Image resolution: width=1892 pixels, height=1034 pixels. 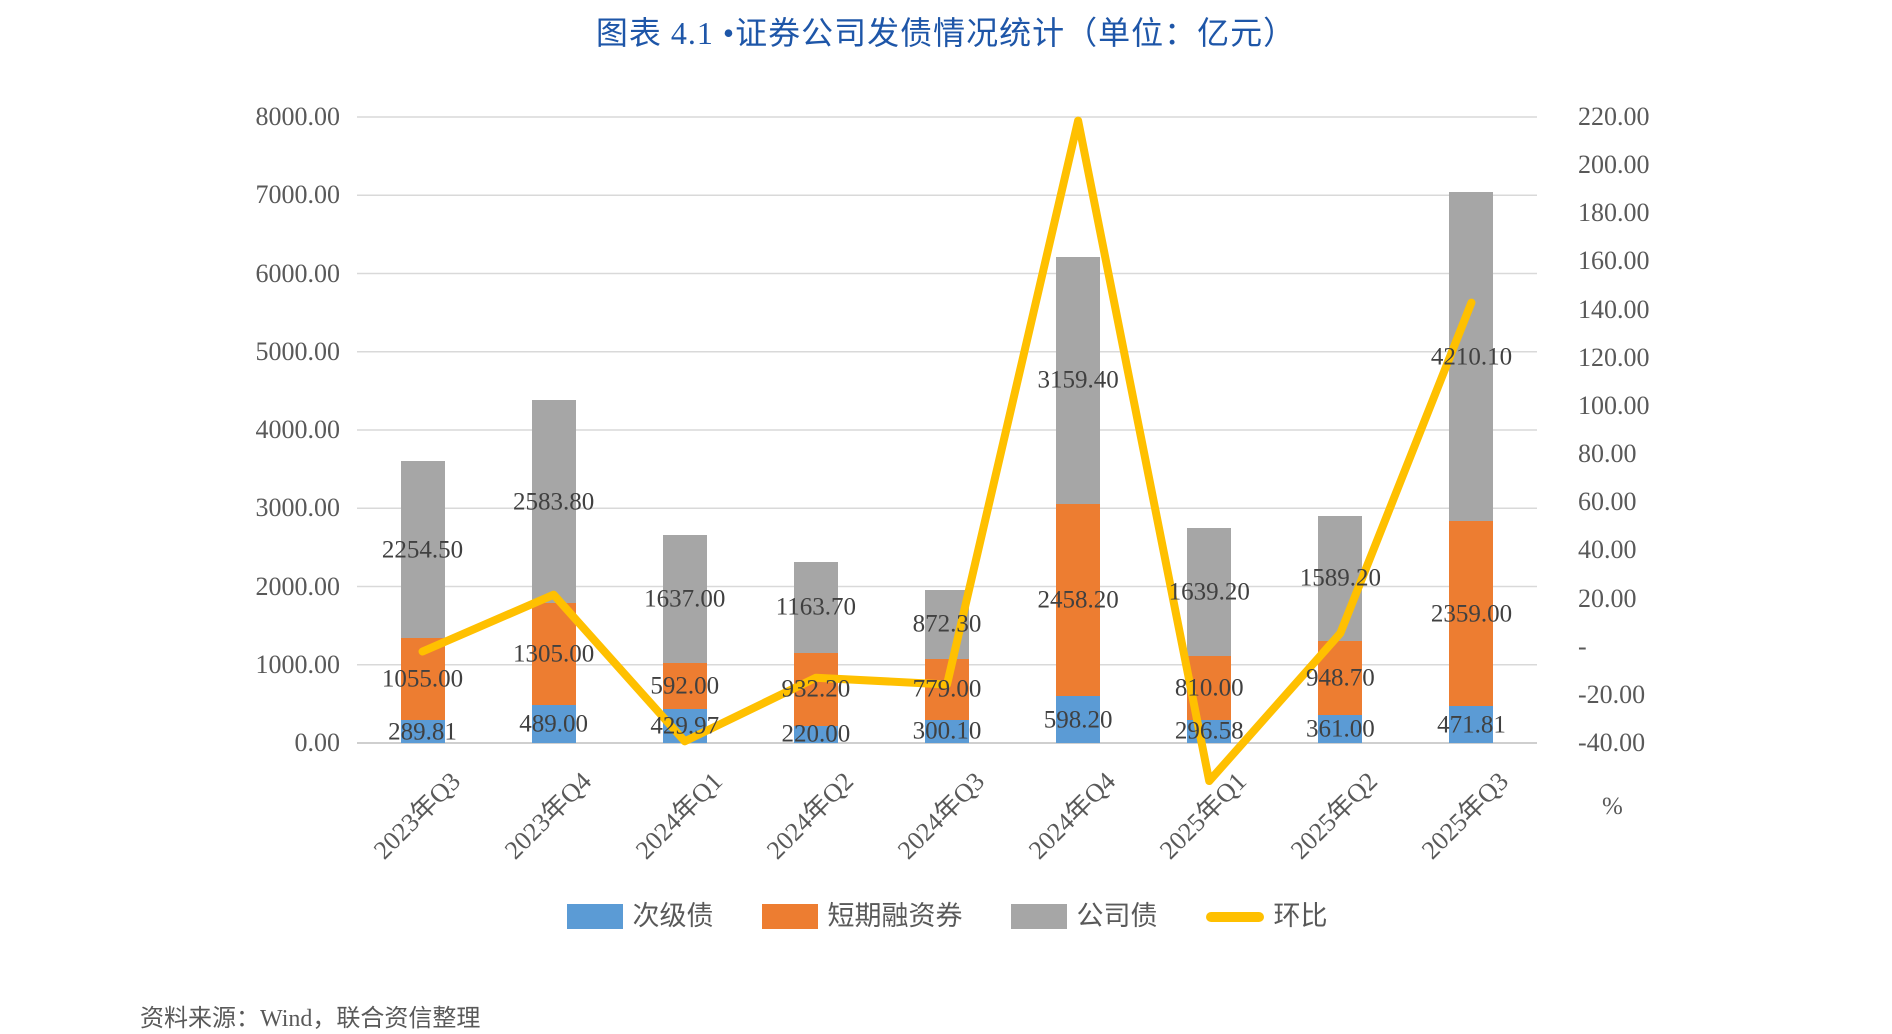 I want to click on bar-data-label: 1589.20, so click(x=1340, y=578).